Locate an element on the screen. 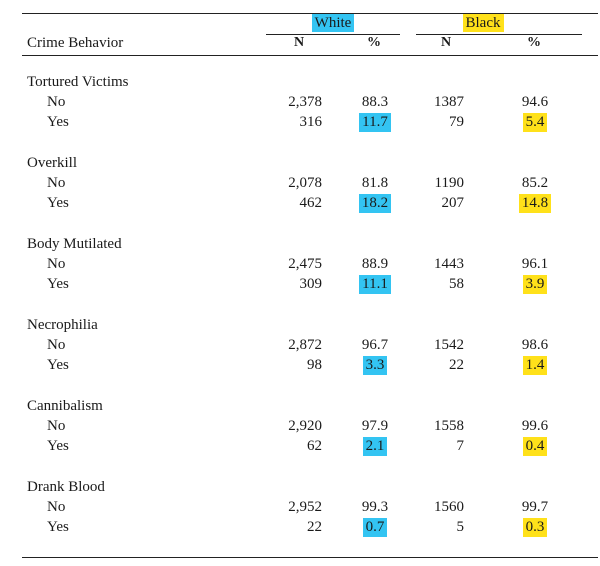 The image size is (600, 566). row-header-label: Crime Behavior is located at coordinates (75, 43).